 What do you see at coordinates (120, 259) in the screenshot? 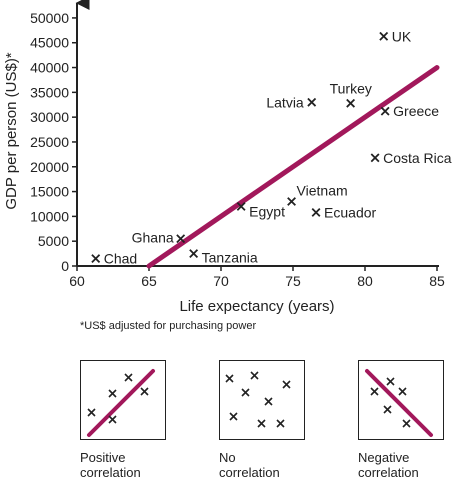
I see `point-label: Chad` at bounding box center [120, 259].